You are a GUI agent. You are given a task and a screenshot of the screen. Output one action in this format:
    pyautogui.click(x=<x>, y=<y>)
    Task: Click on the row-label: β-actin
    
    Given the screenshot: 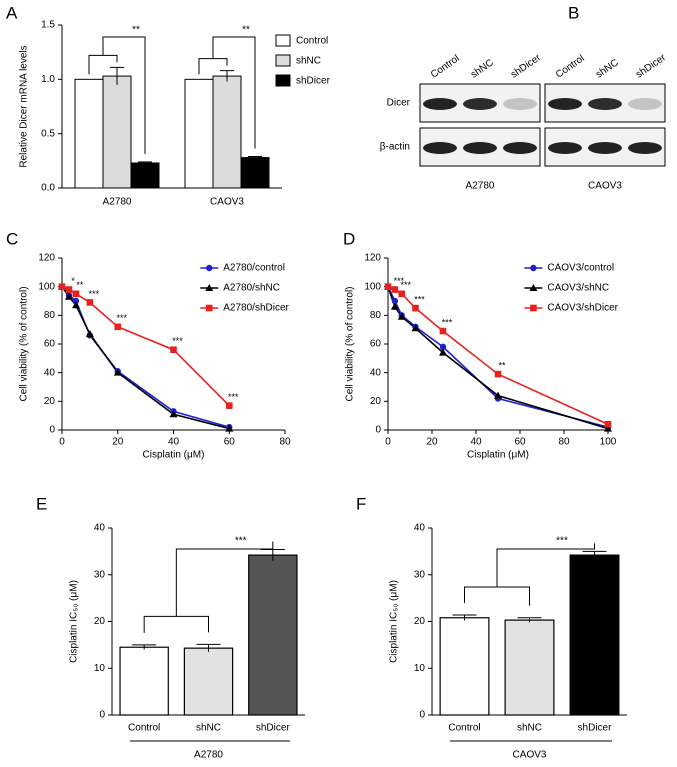 What is the action you would take?
    pyautogui.click(x=395, y=147)
    